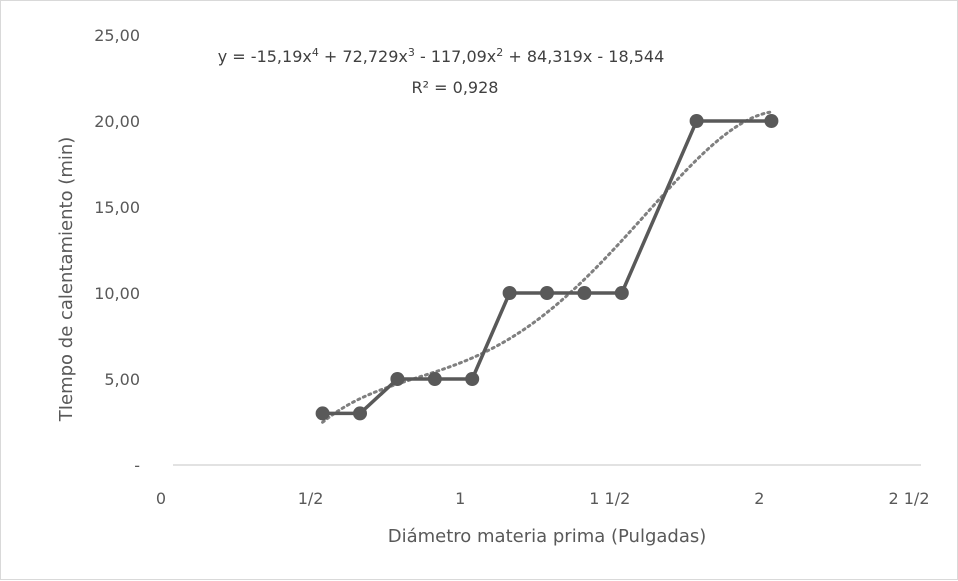 The height and width of the screenshot is (581, 958). I want to click on x-tick-labels: 0 1/2 1 1 1/2 2 2 1/2, so click(543, 498).